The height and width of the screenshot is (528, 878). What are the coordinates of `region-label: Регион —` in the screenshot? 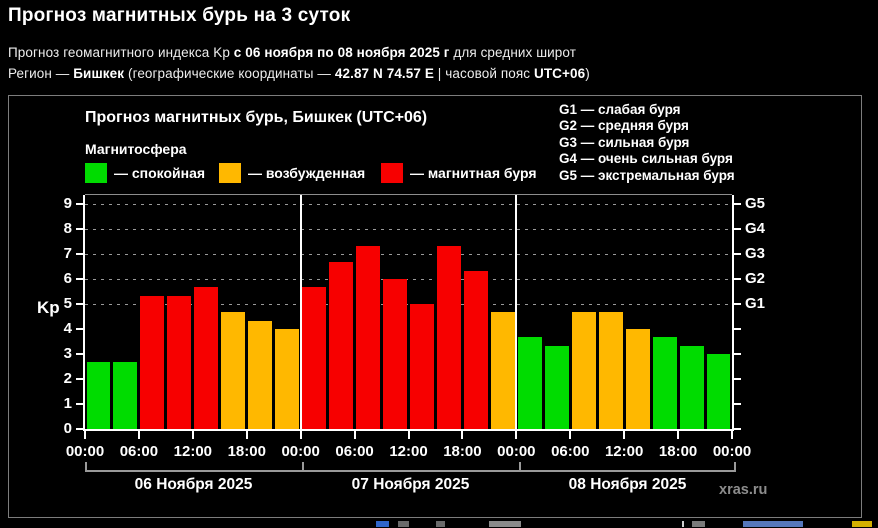 It's located at (41, 73).